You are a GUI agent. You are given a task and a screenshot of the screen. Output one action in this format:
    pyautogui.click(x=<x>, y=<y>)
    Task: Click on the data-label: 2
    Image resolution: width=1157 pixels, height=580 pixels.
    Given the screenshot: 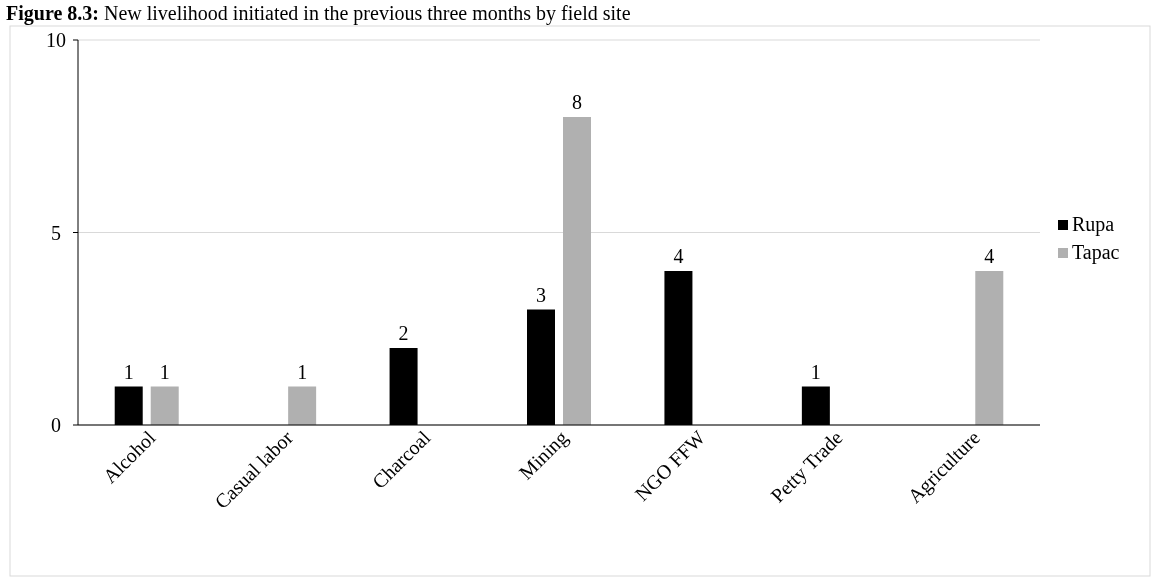 What is the action you would take?
    pyautogui.click(x=403, y=333)
    